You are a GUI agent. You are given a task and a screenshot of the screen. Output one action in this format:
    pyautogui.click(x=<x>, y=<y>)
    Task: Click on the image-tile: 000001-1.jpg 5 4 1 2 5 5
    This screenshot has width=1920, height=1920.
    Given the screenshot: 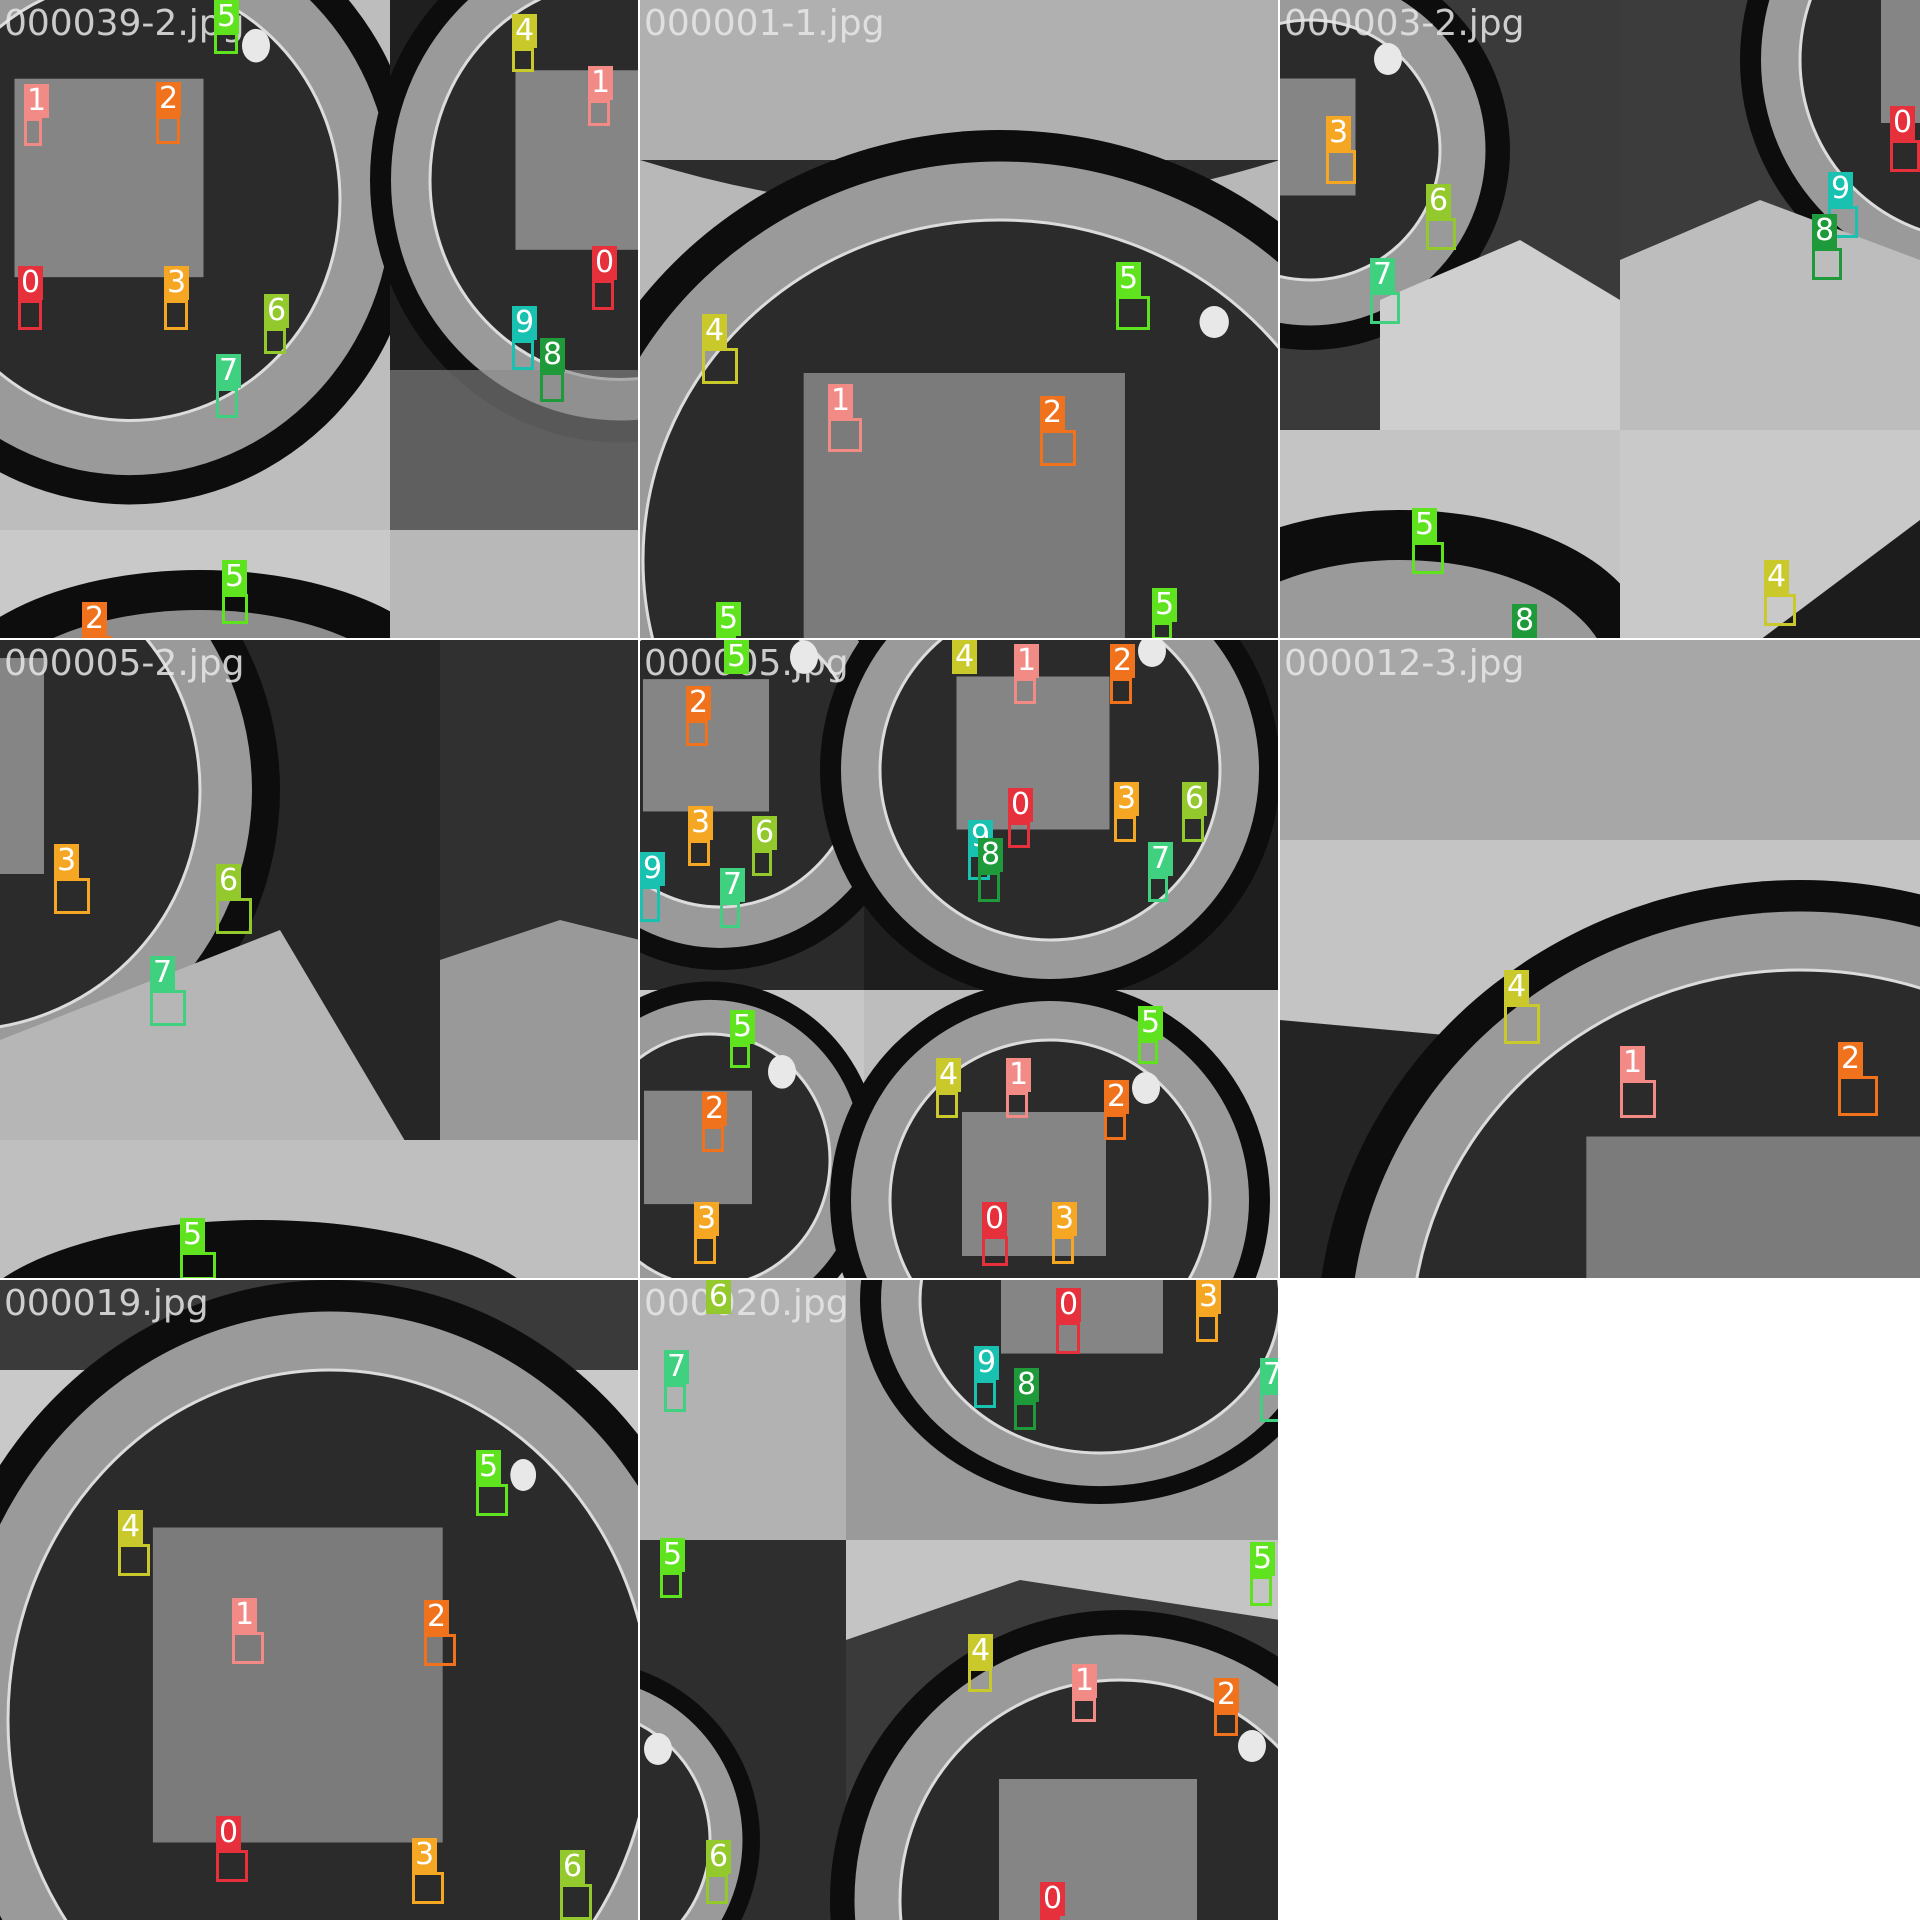 What is the action you would take?
    pyautogui.click(x=960, y=320)
    